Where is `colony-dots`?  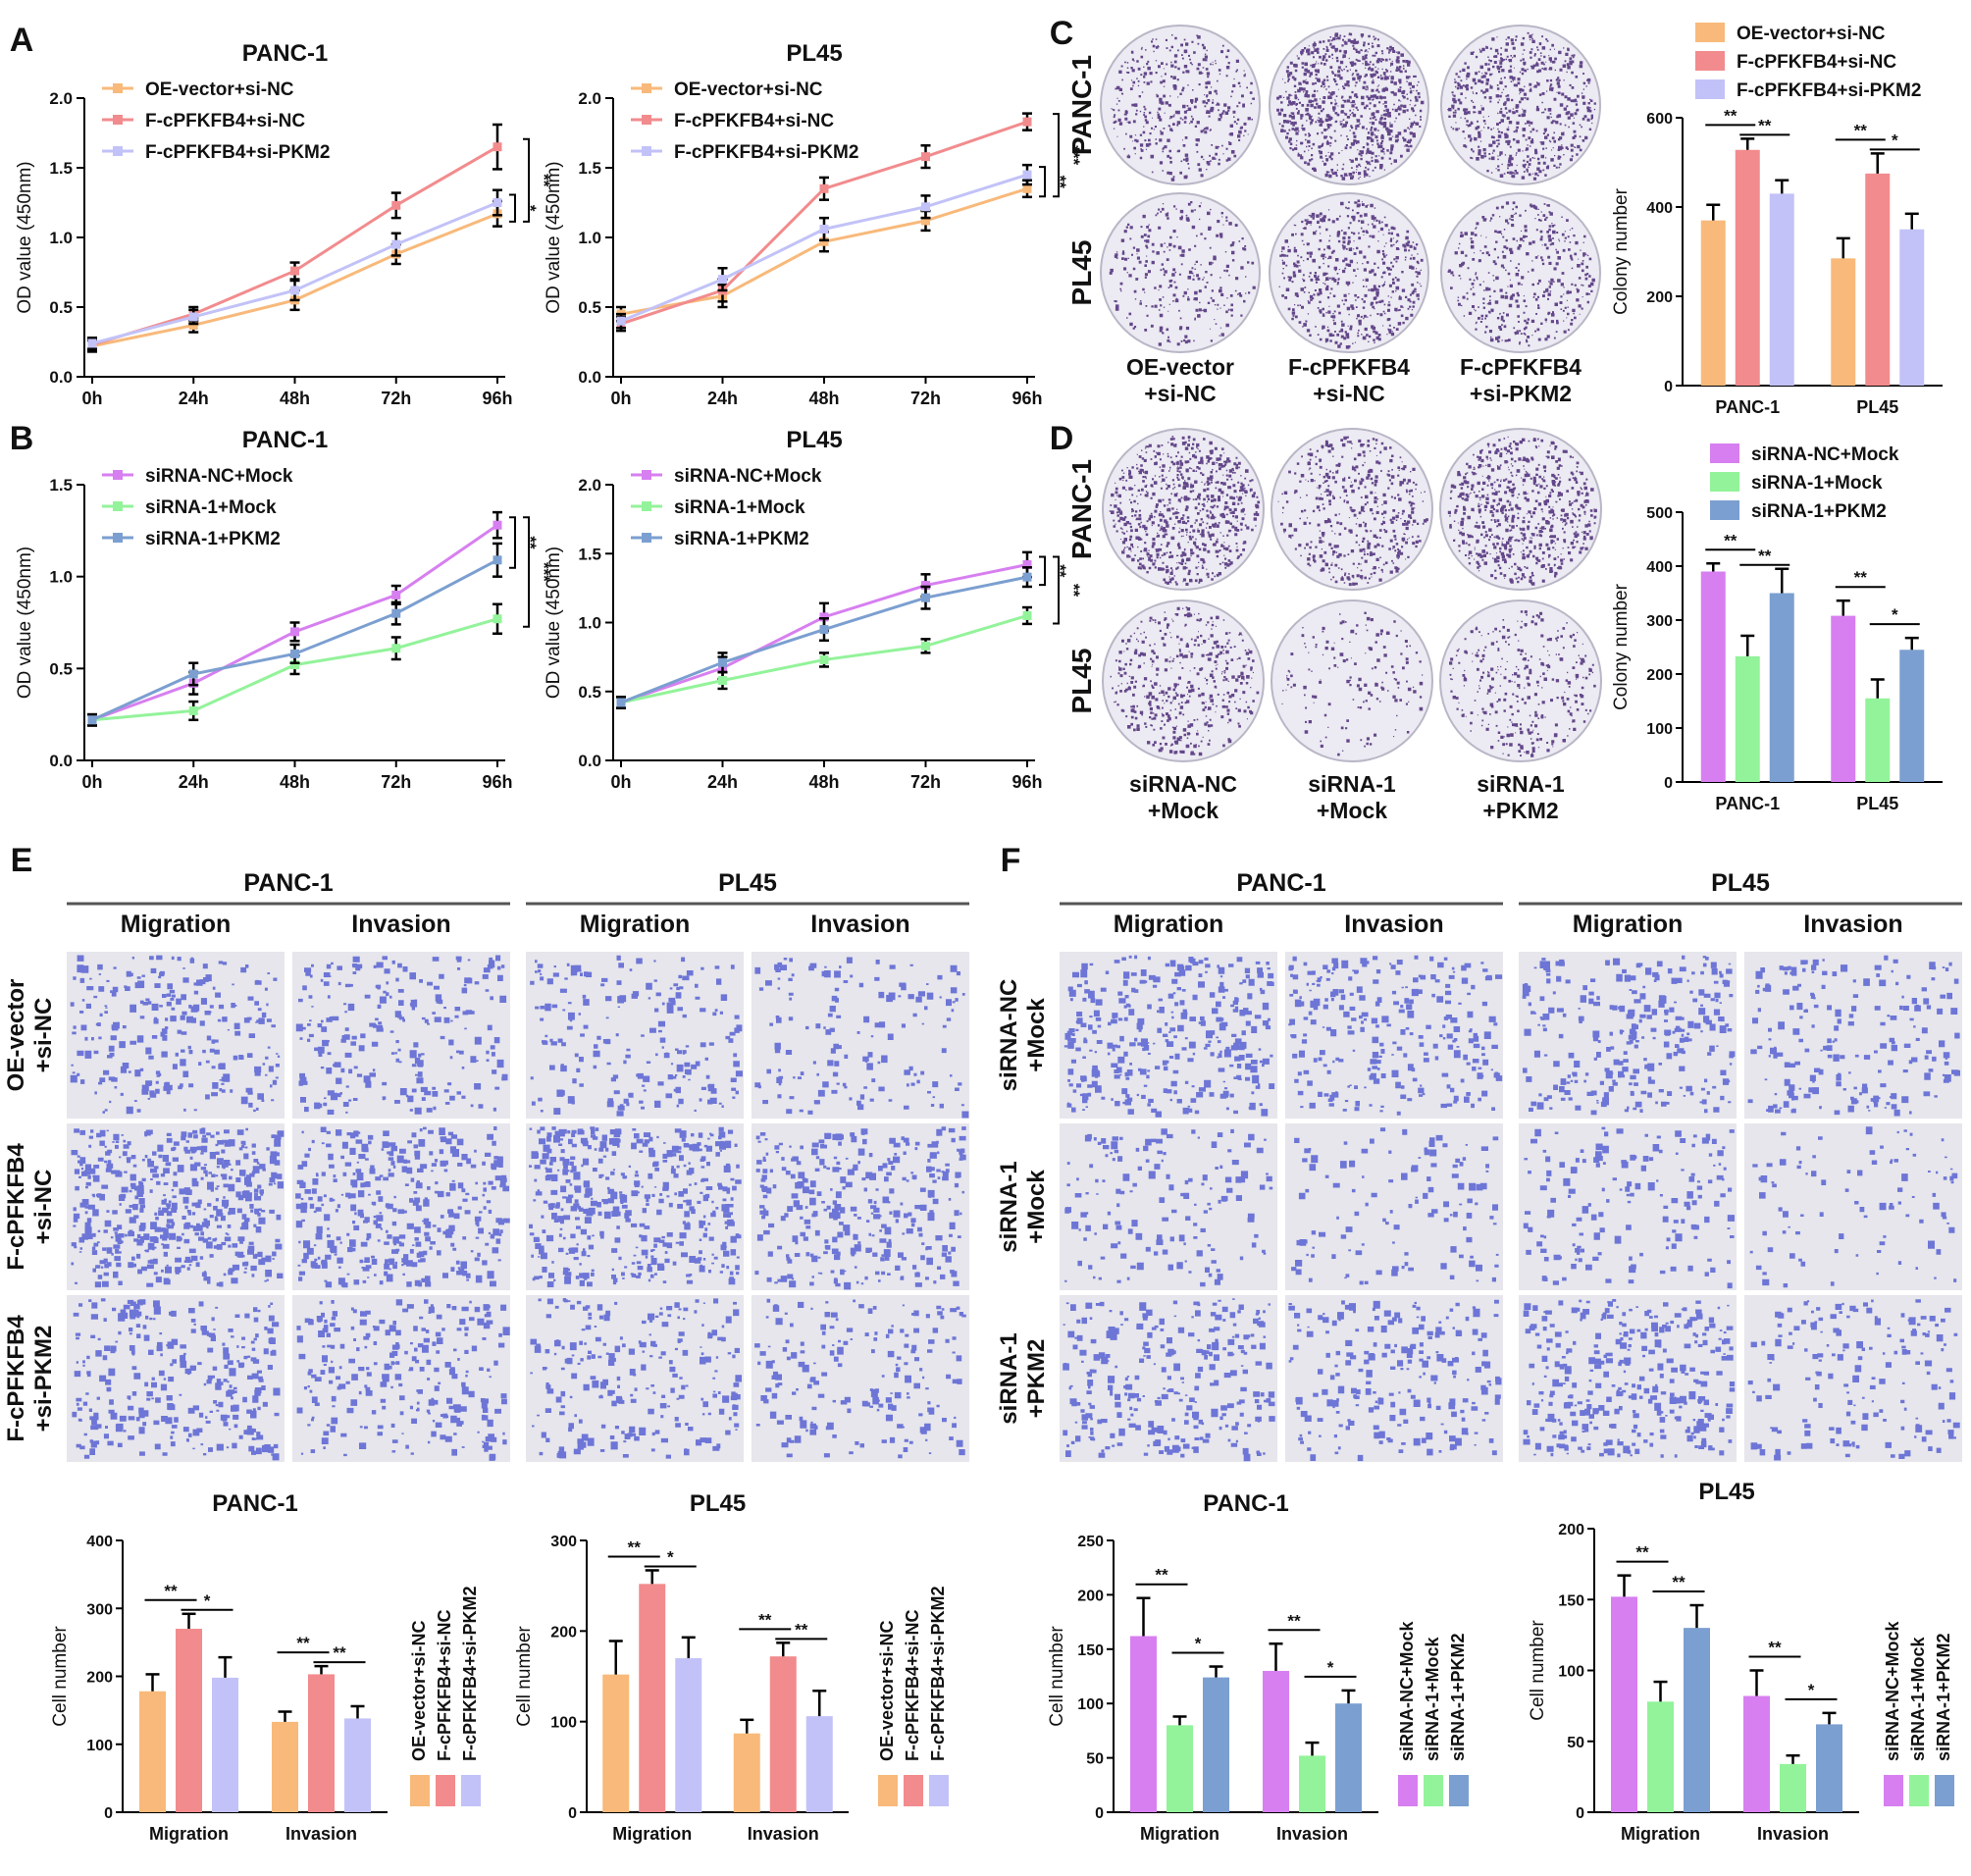 colony-dots is located at coordinates (1521, 106).